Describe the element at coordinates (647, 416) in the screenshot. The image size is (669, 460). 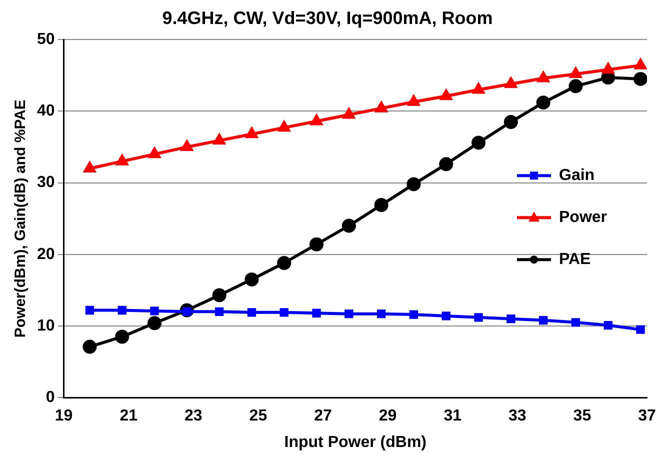
I see `x-tick-label: 37` at that location.